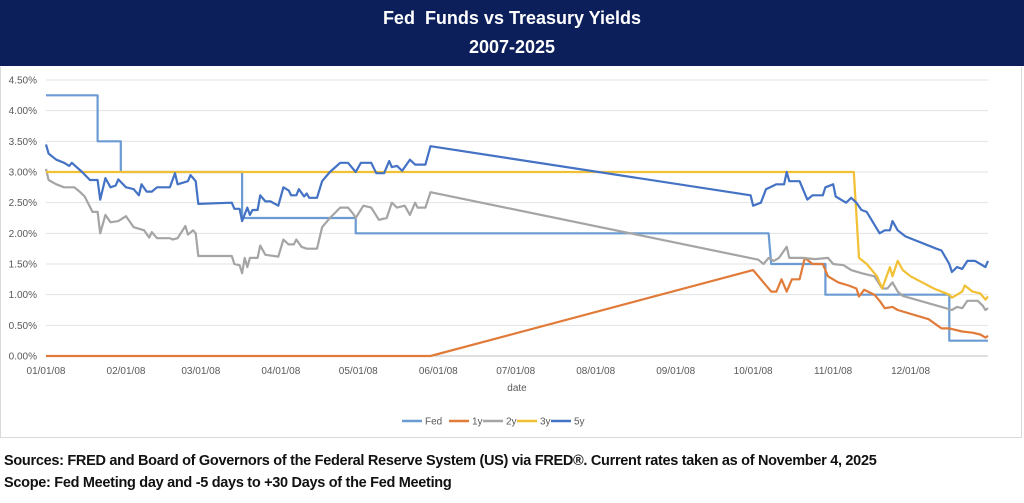  What do you see at coordinates (23, 295) in the screenshot?
I see `y-tick-label: 1.00%` at bounding box center [23, 295].